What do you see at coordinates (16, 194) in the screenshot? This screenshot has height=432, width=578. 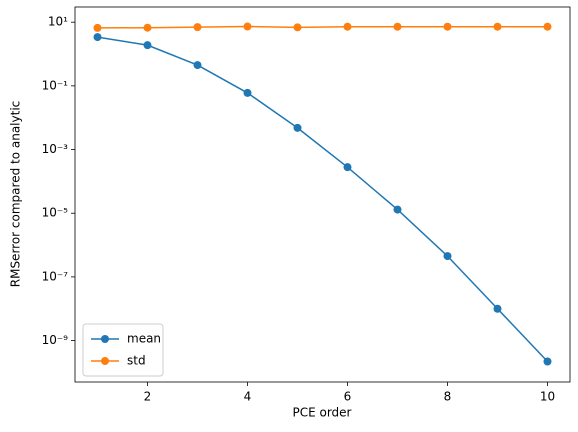 I see `y-axis-label: RMSerror compared to analytic` at bounding box center [16, 194].